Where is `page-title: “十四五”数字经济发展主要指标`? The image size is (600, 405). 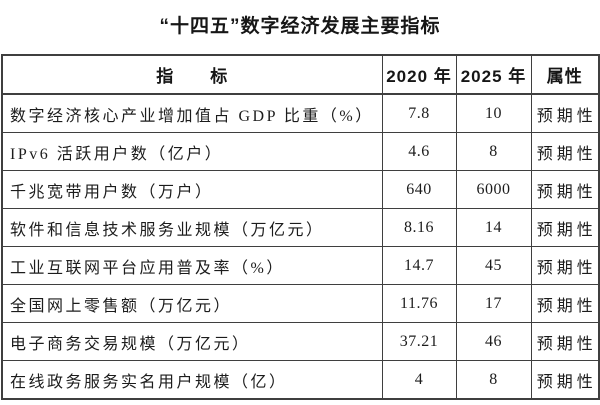
page-title: “十四五”数字经济发展主要指标 is located at coordinates (300, 26).